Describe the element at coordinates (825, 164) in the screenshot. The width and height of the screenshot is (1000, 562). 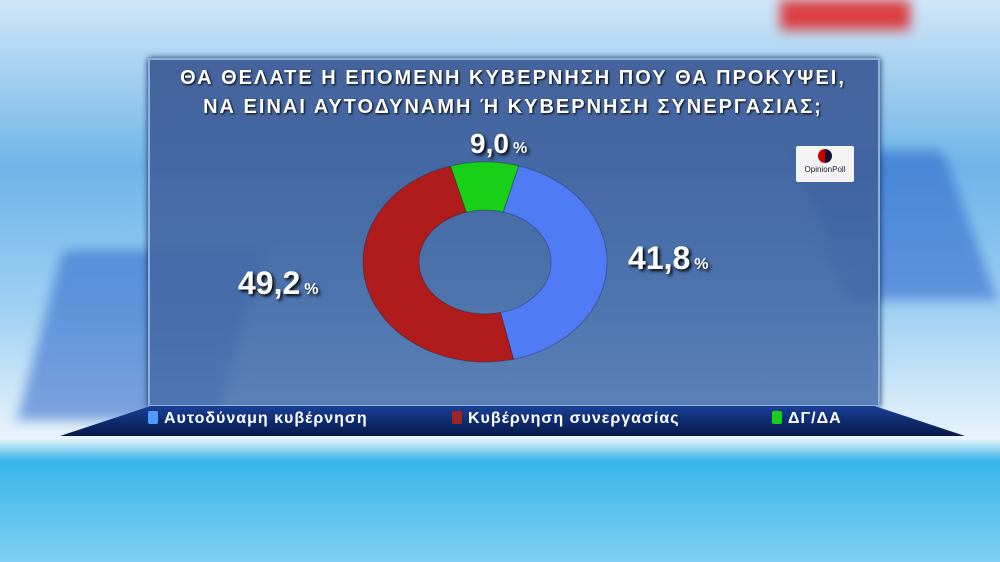
I see `opinionpoll-logo: OpinionPoll` at that location.